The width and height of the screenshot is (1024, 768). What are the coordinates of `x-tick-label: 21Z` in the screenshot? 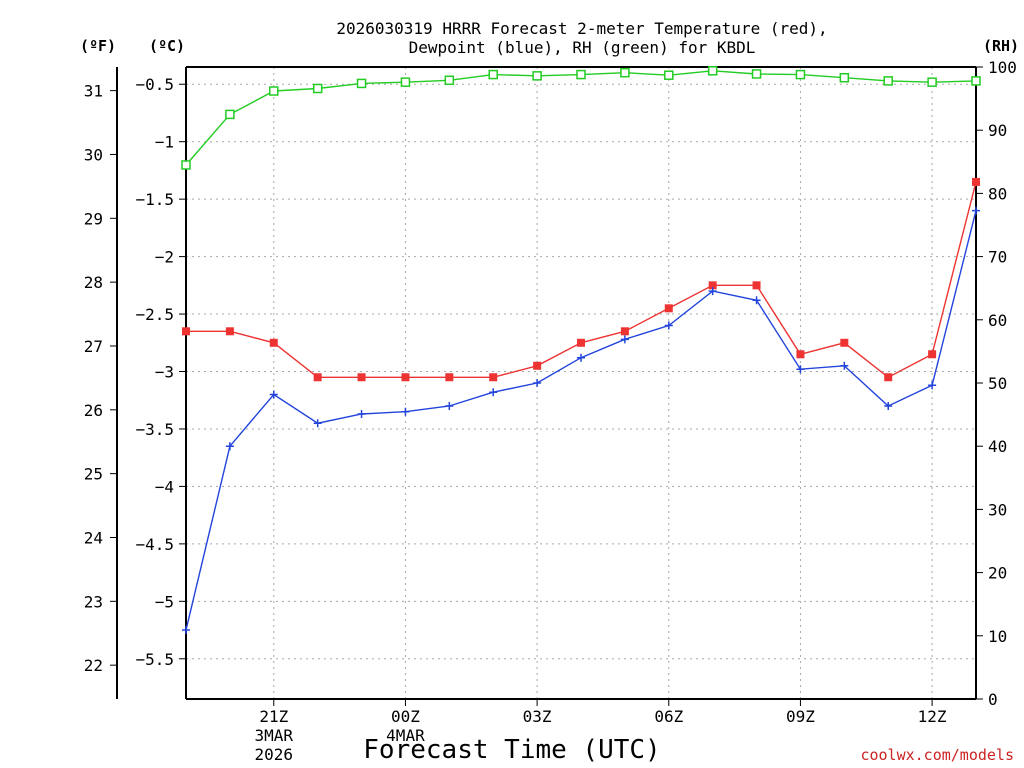 It's located at (273, 716).